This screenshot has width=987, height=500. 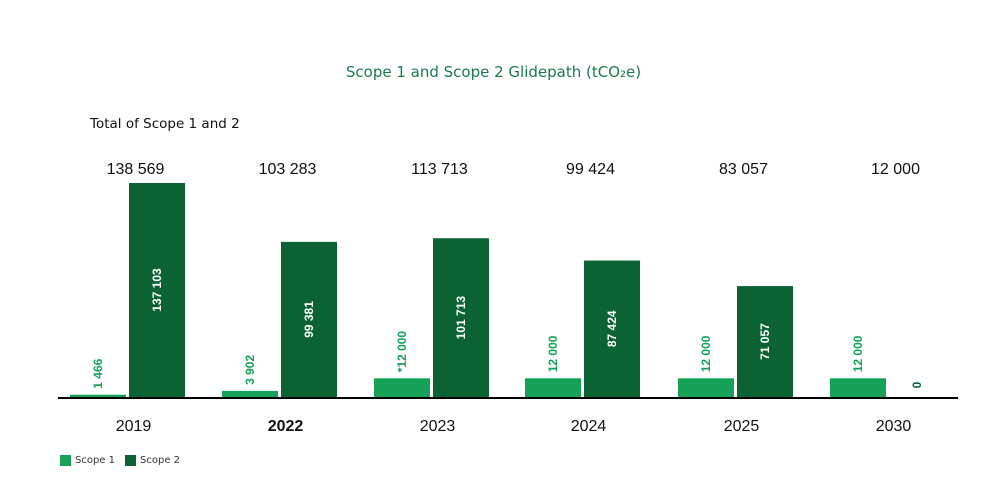 I want to click on data-label-scope-1-2030: 12 000, so click(x=858, y=353).